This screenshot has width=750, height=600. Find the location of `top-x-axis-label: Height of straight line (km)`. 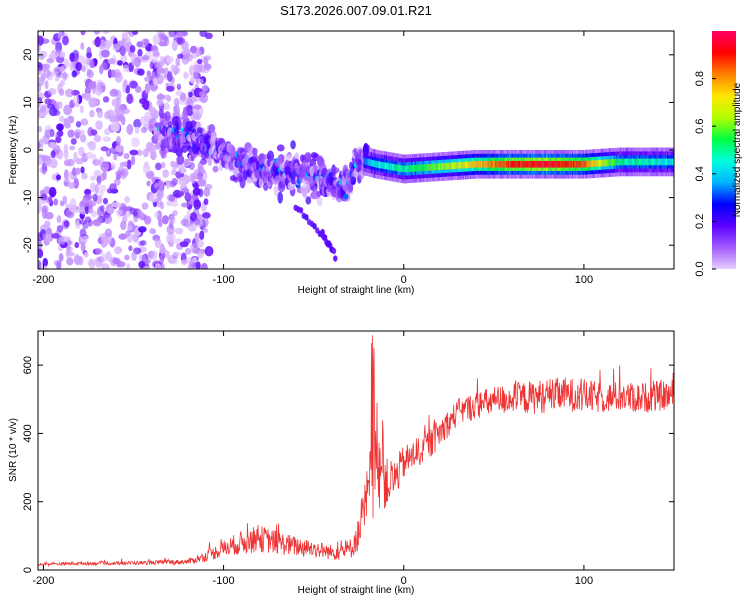

top-x-axis-label: Height of straight line (km) is located at coordinates (356, 290).